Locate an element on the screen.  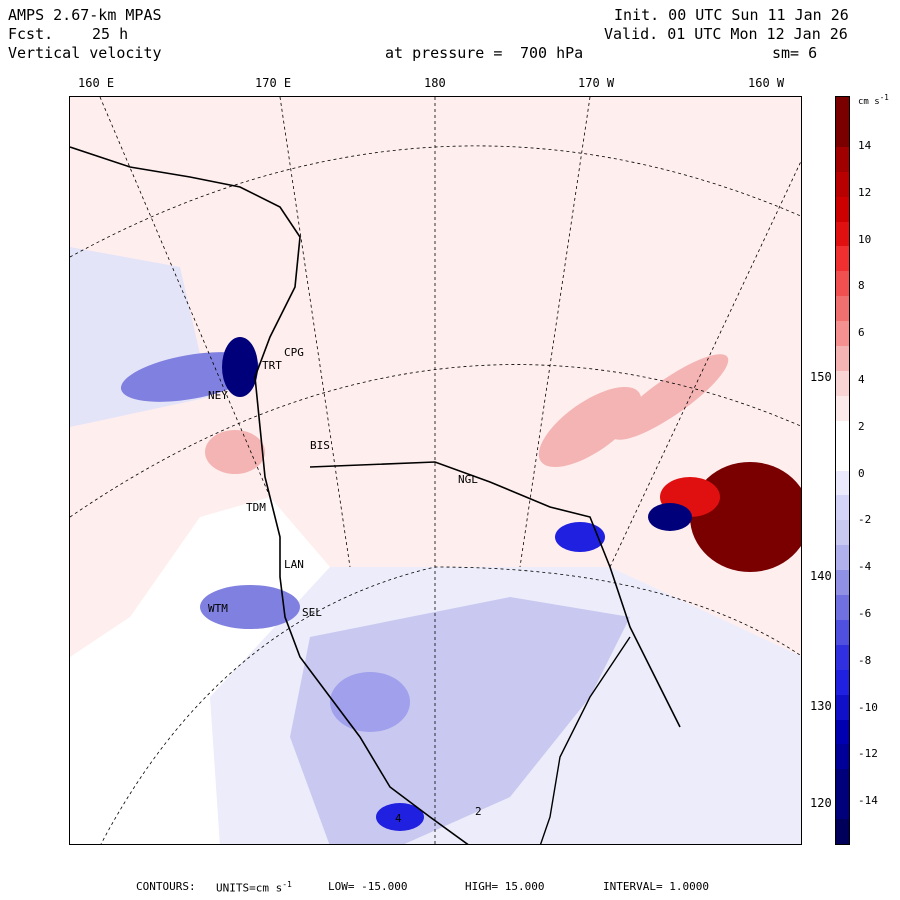
station-cpg: CPG is located at coordinates (294, 352).